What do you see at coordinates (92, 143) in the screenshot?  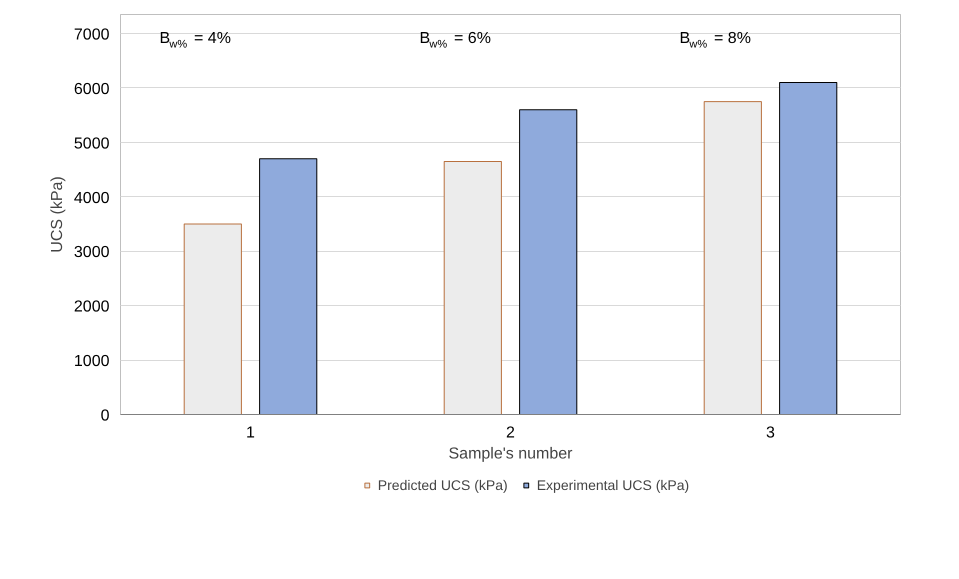 I see `y-tick-label: 5000` at bounding box center [92, 143].